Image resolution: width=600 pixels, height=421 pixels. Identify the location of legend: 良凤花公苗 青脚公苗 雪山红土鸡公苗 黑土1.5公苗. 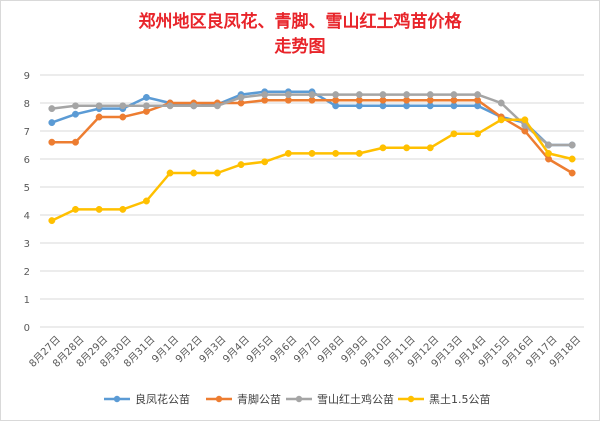
(297, 399).